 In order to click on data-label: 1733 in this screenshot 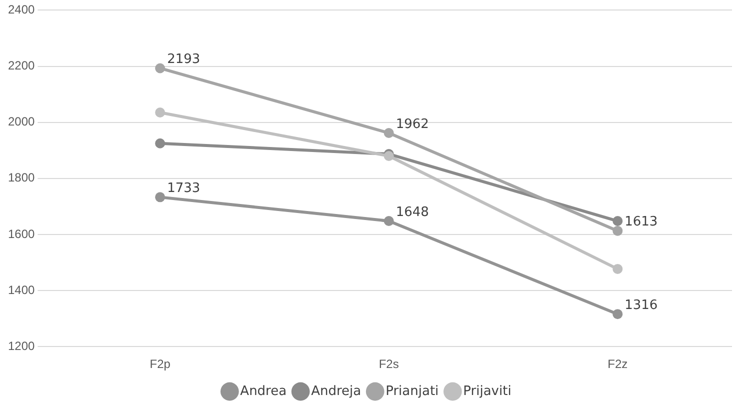, I will do `click(183, 188)`.